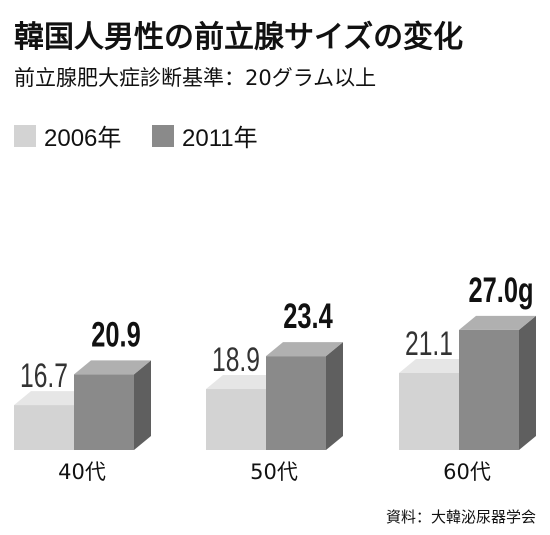  I want to click on legend-item-2006: 2006年, so click(67, 135).